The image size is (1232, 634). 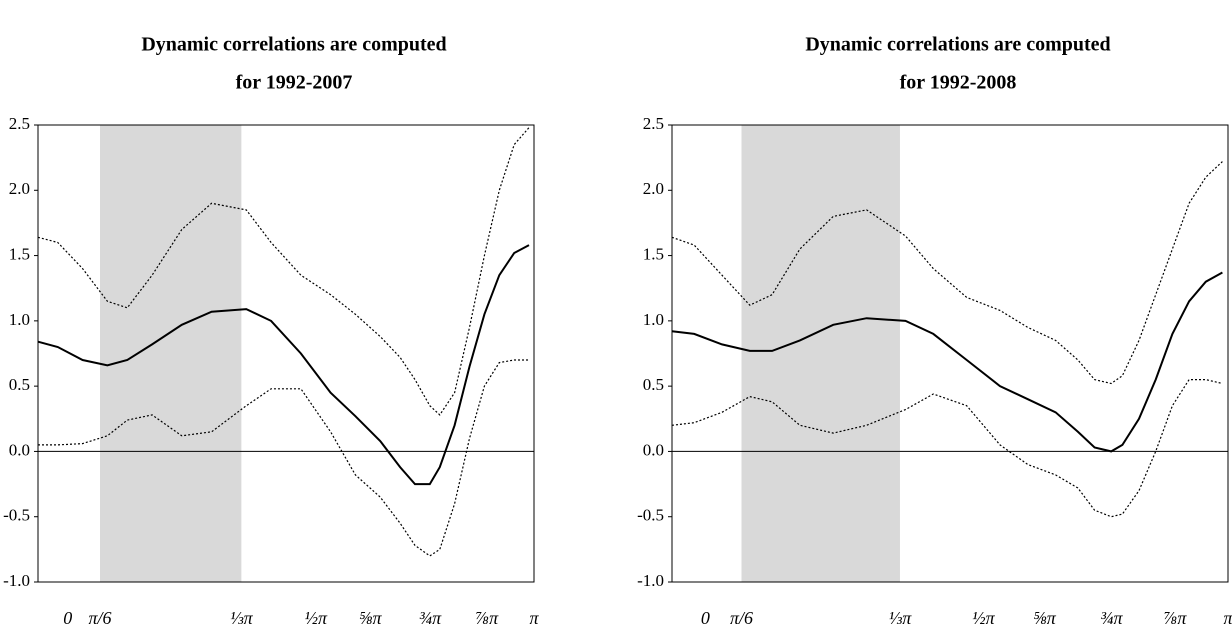 I want to click on chart-title: for 1992-2008, so click(x=958, y=83).